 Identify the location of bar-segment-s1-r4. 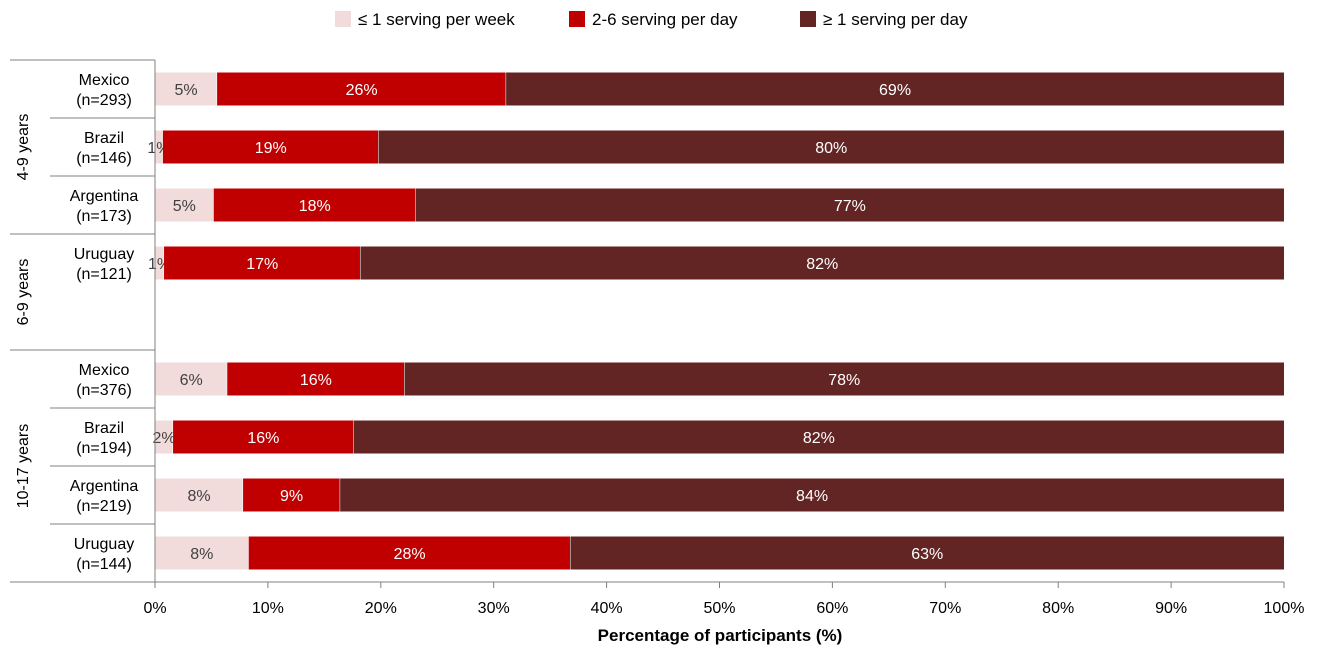
(316, 379).